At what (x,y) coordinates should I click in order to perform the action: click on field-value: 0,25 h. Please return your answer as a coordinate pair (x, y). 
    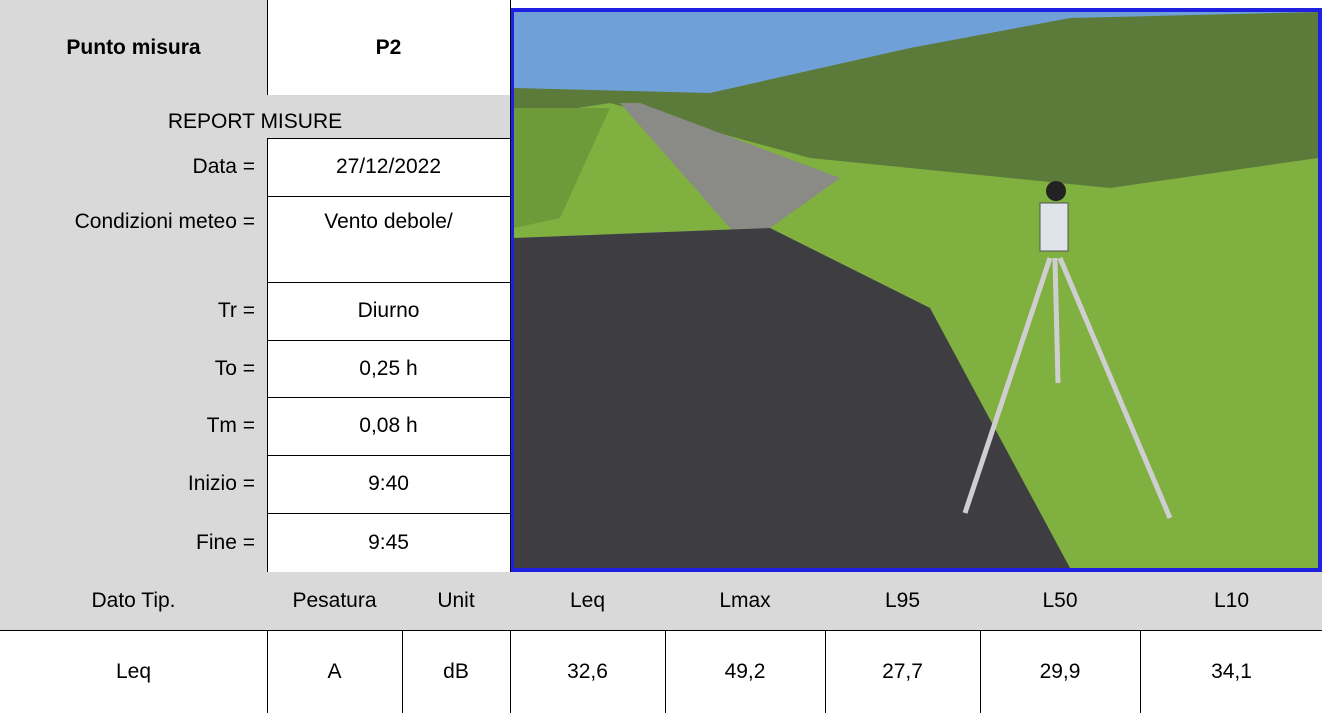
    Looking at the image, I should click on (389, 369).